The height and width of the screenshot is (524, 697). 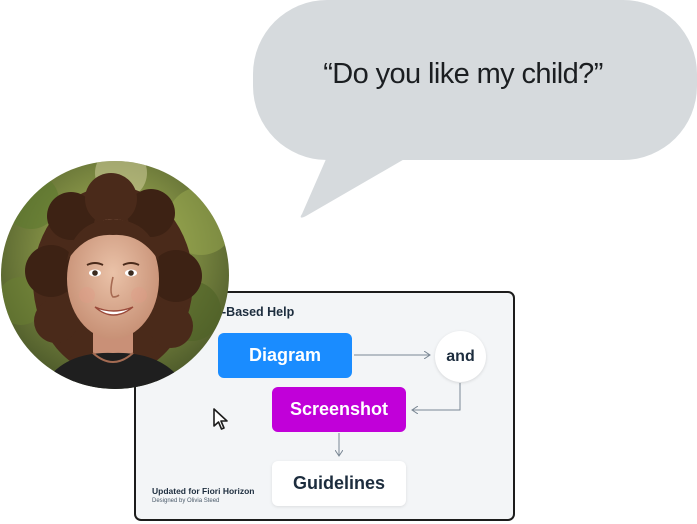 What do you see at coordinates (460, 356) in the screenshot?
I see `and-node: and` at bounding box center [460, 356].